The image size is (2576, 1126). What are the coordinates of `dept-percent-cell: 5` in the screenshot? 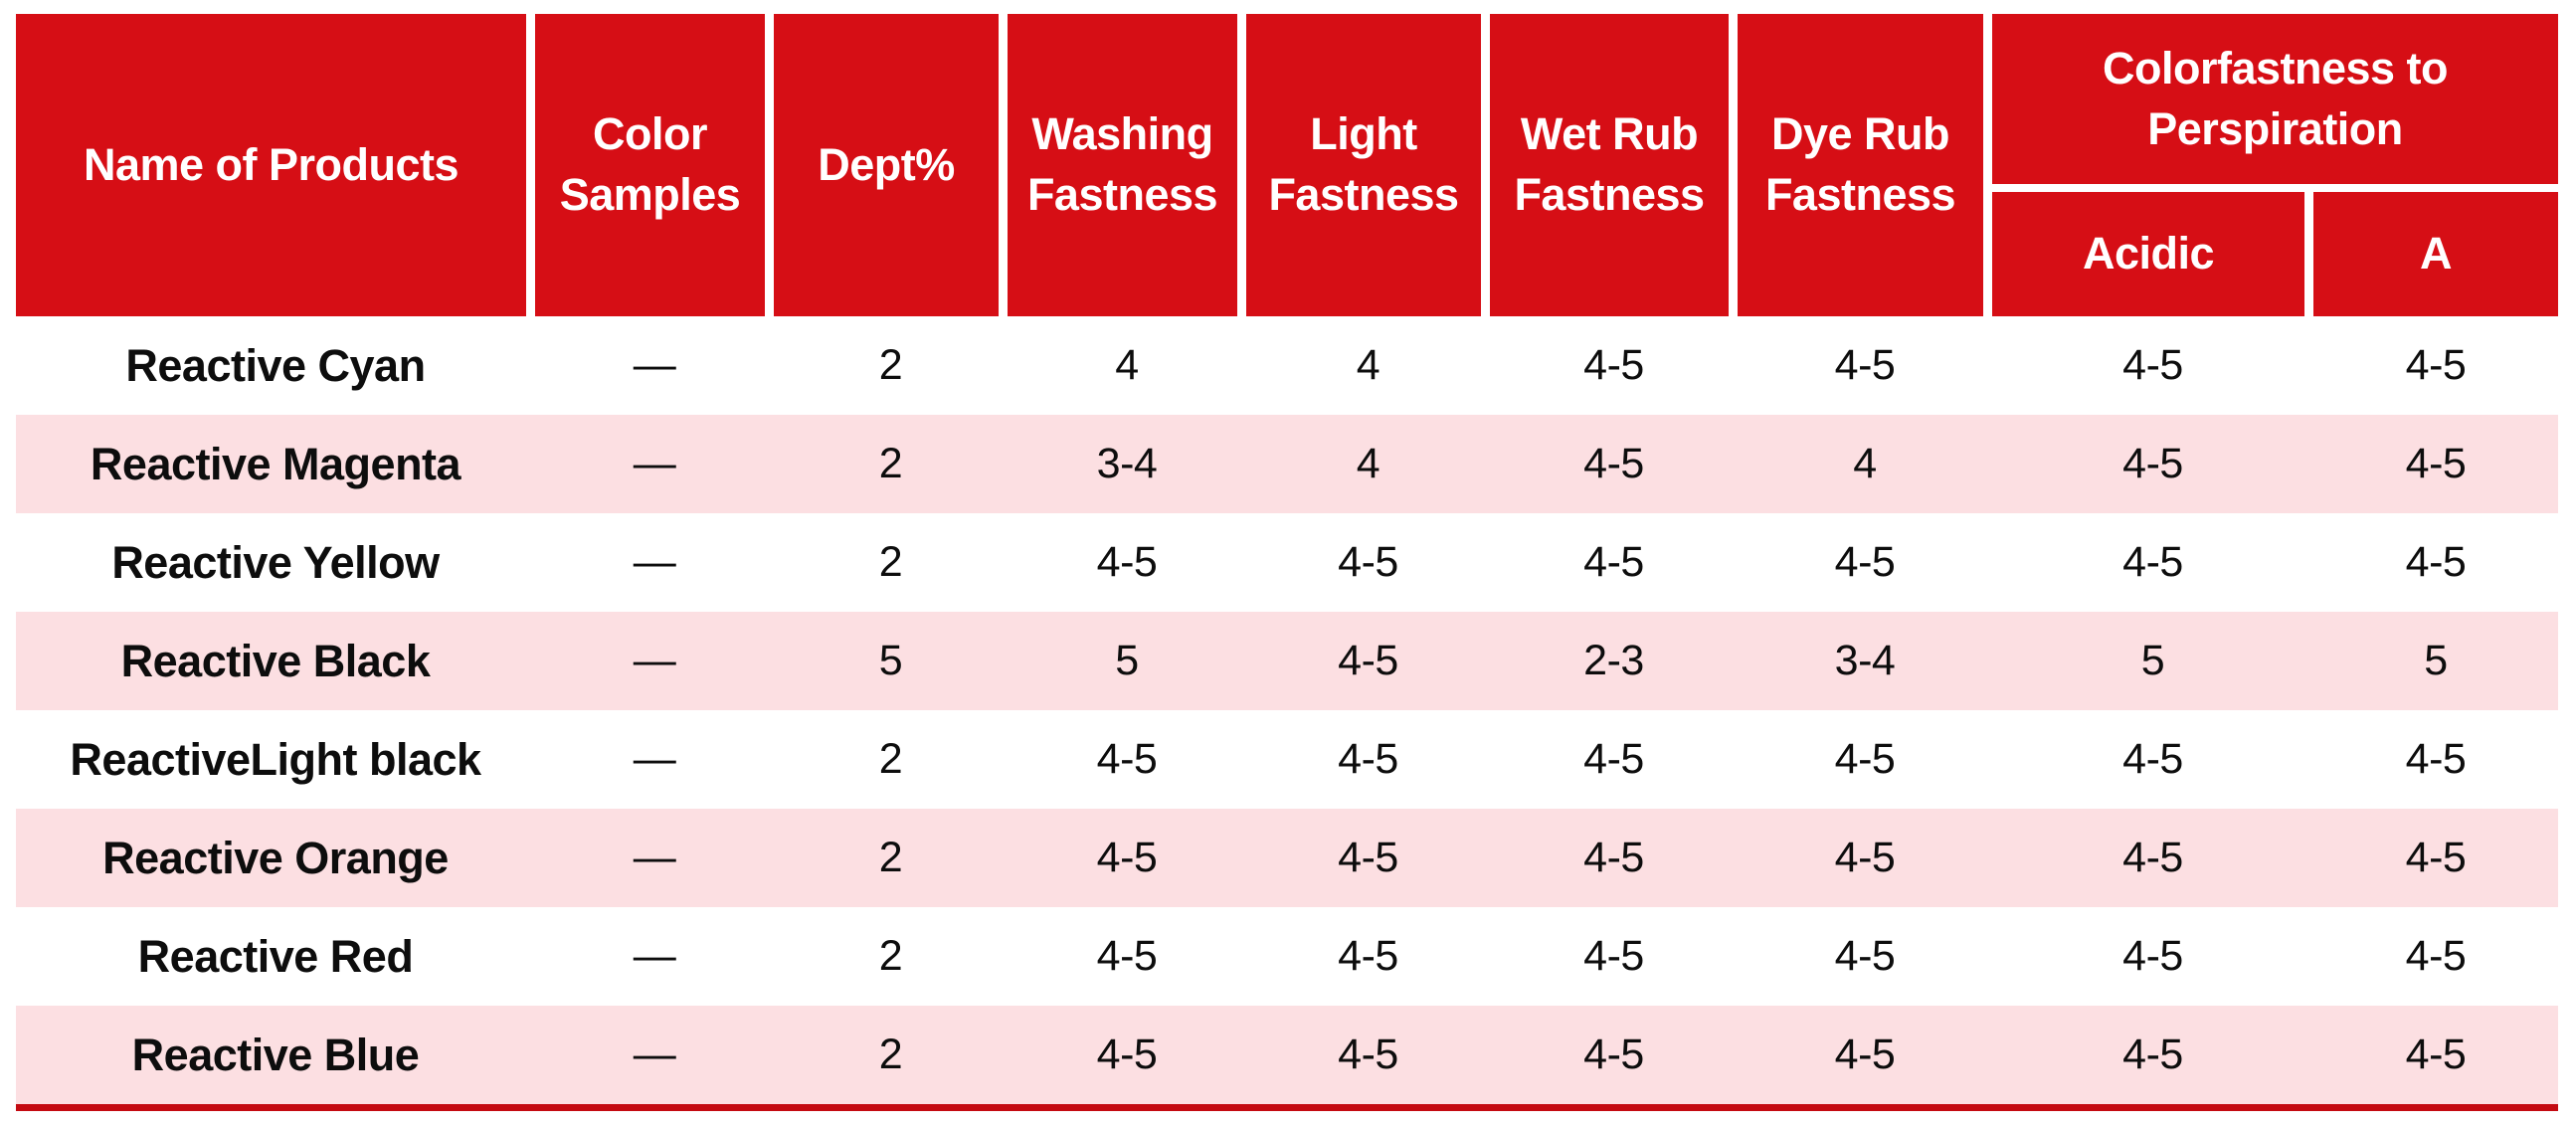 It's located at (890, 660).